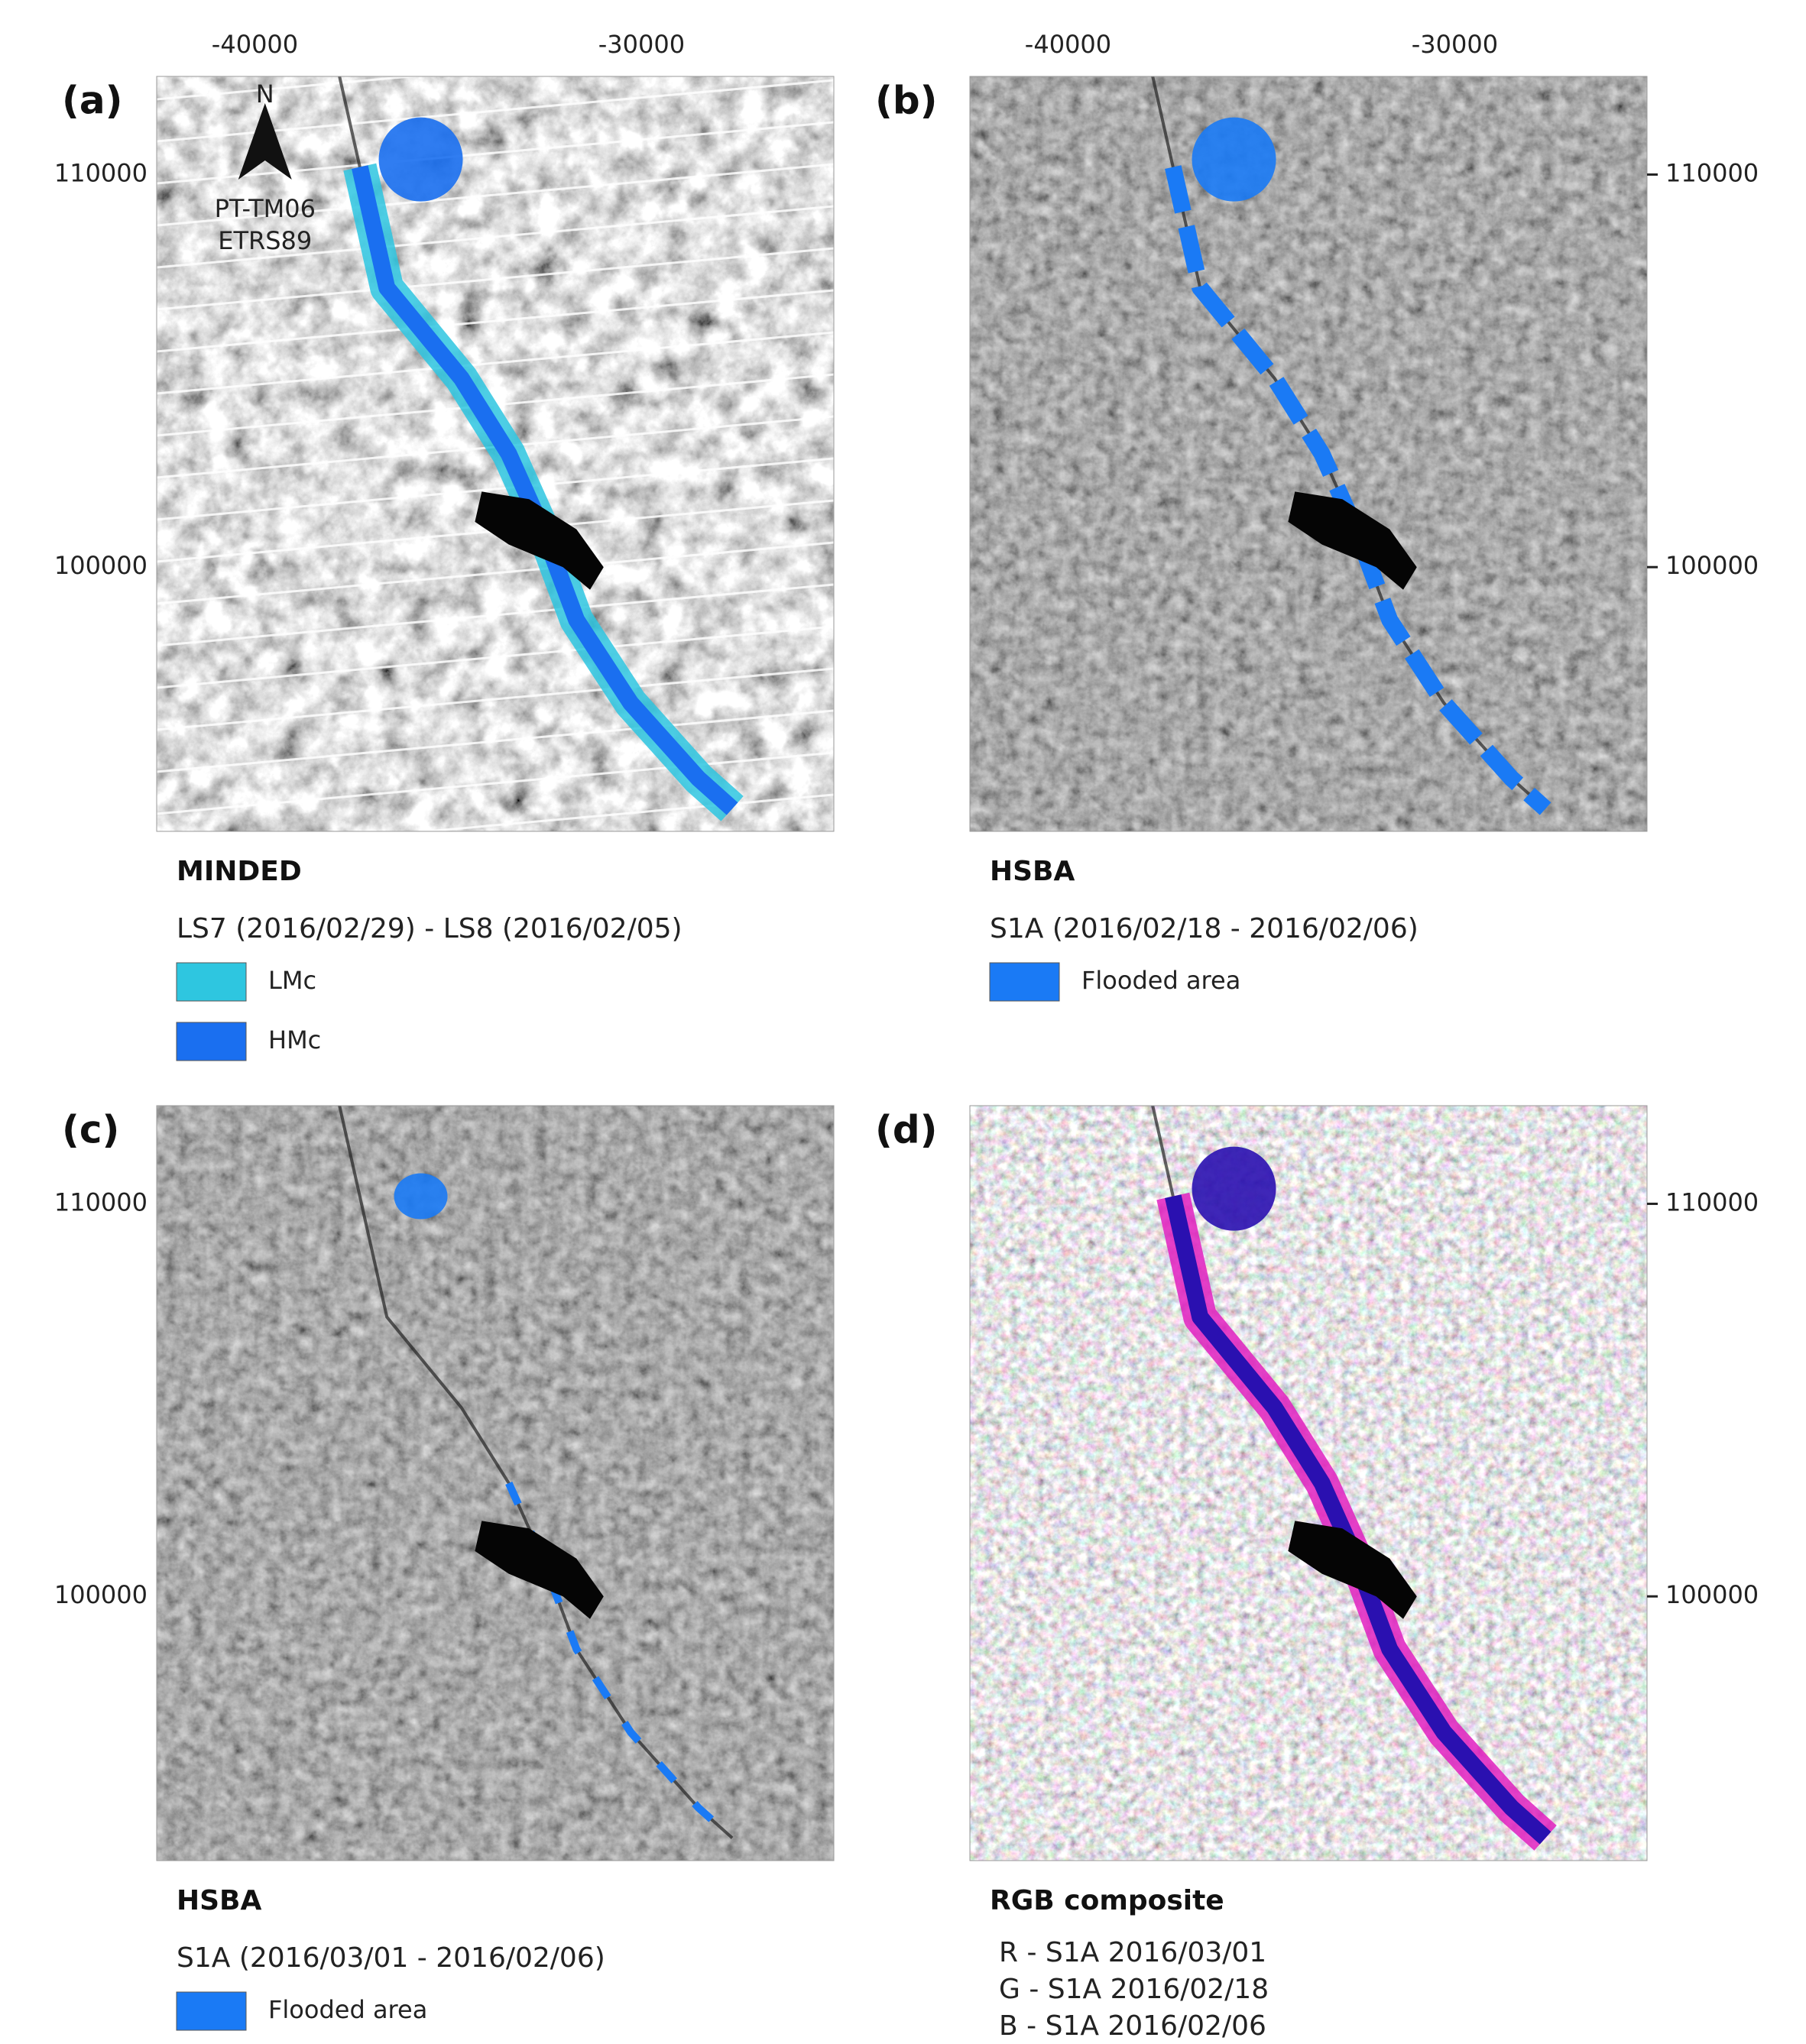  What do you see at coordinates (1132, 1953) in the screenshot?
I see `legend-line: R - S1A 2016/03/01` at bounding box center [1132, 1953].